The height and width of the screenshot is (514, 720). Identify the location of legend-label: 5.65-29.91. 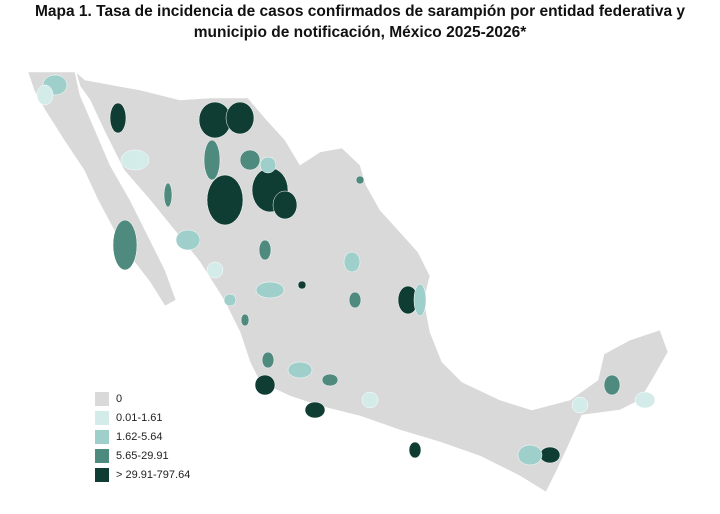
(142, 456).